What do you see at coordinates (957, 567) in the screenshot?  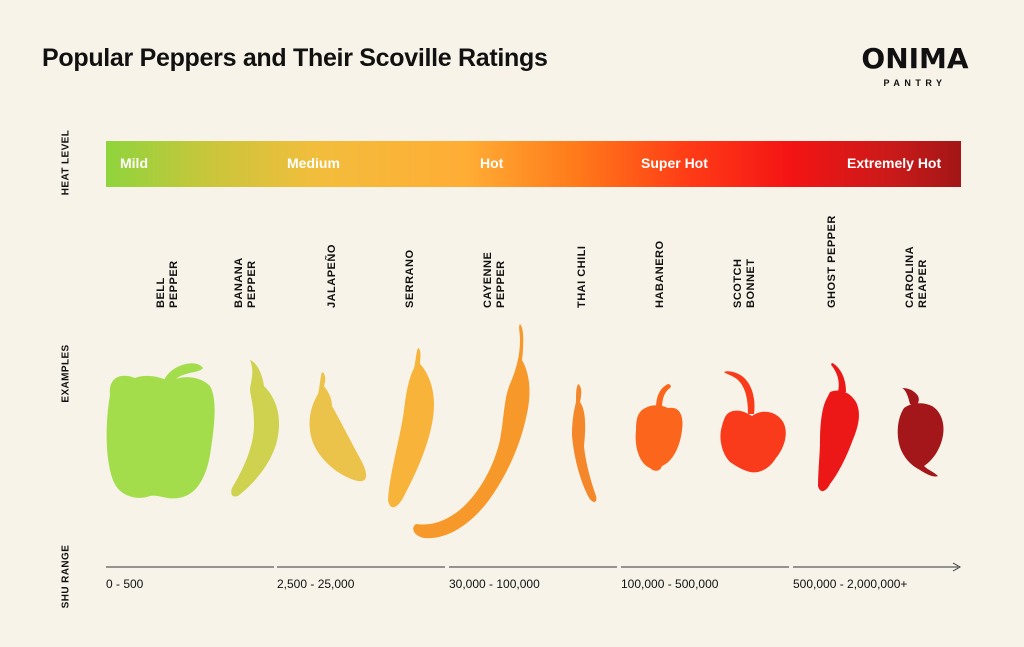 I see `axis-arrow-icon` at bounding box center [957, 567].